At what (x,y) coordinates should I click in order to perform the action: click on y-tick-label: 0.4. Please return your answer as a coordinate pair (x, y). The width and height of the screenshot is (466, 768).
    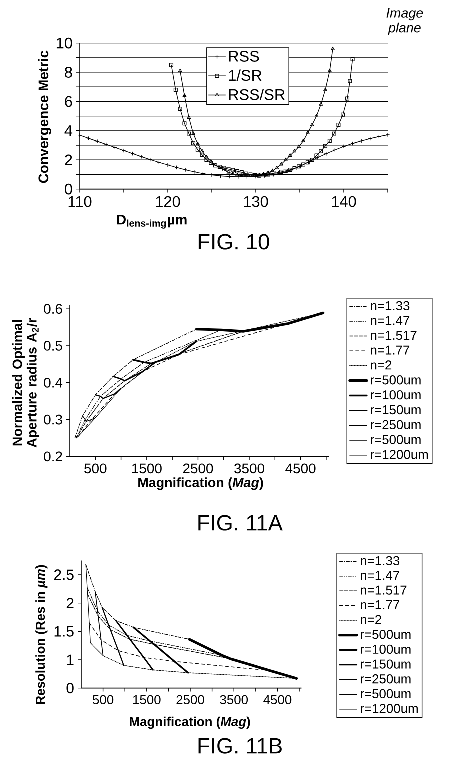
    Looking at the image, I should click on (53, 383).